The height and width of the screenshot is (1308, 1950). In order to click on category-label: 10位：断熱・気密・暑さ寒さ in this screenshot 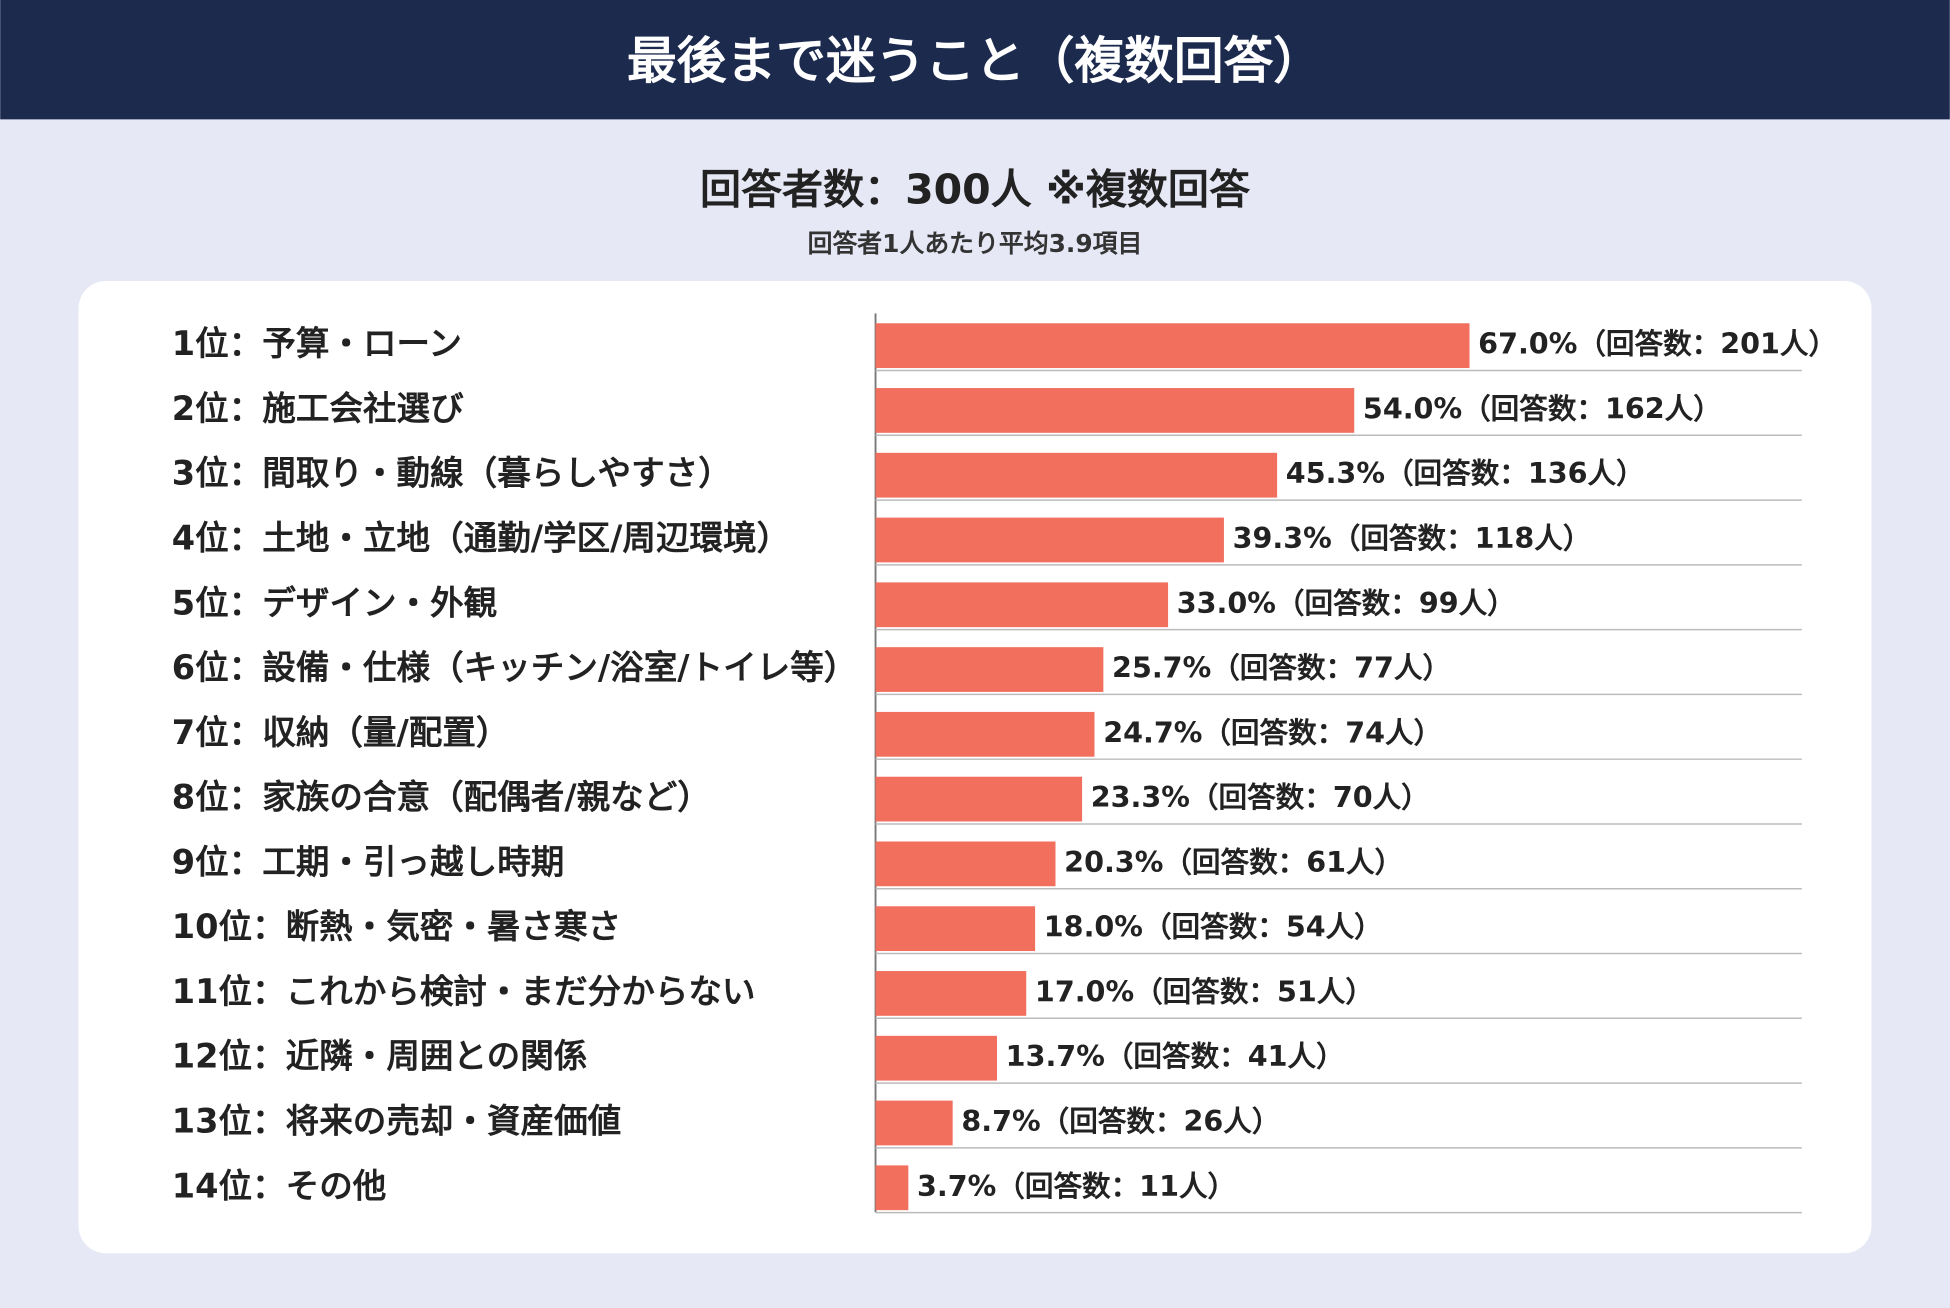, I will do `click(396, 926)`.